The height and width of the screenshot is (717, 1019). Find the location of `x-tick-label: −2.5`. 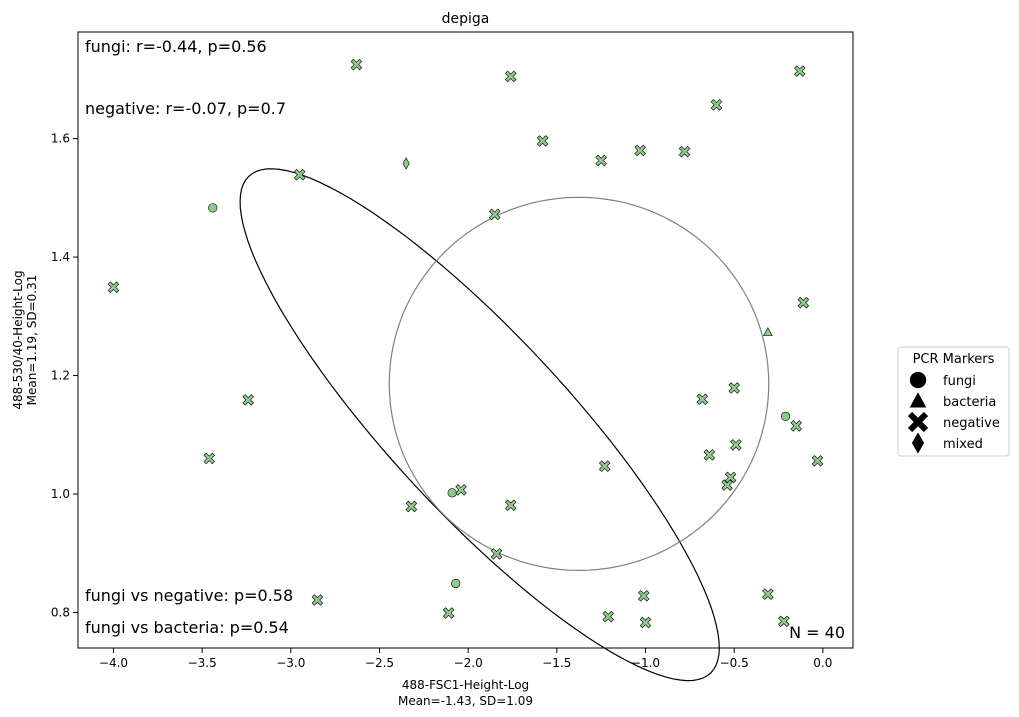

x-tick-label: −2.5 is located at coordinates (379, 663).